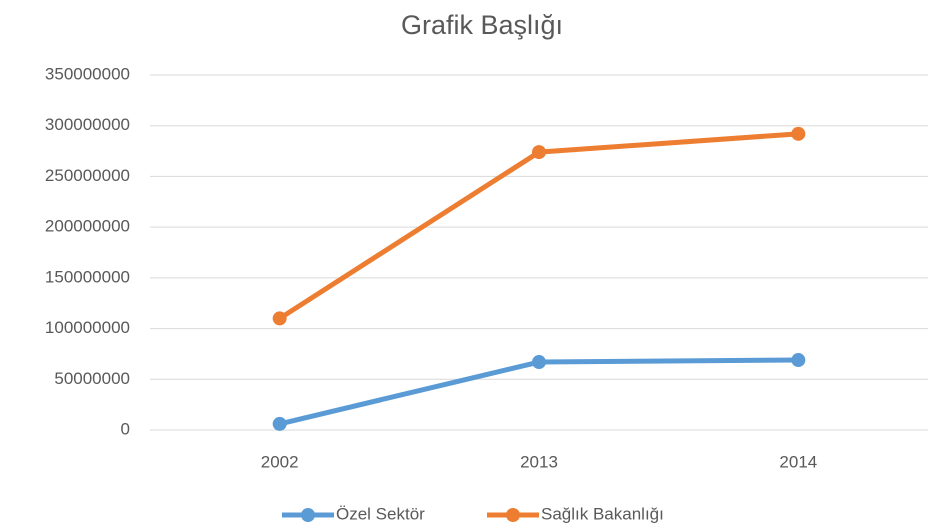 The image size is (928, 532). Describe the element at coordinates (602, 513) in the screenshot. I see `legend-label: Sağlık Bakanlığı` at that location.